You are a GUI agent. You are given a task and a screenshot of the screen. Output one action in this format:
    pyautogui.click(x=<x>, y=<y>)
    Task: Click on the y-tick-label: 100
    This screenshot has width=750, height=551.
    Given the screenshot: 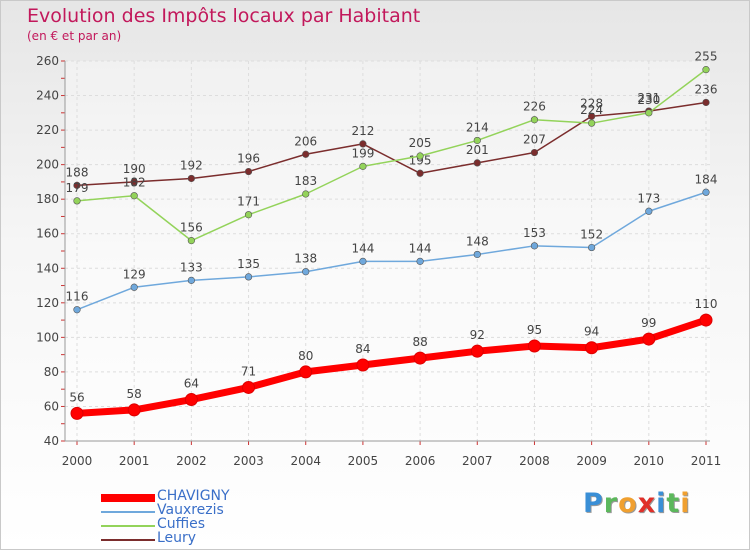 What is the action you would take?
    pyautogui.click(x=47, y=337)
    